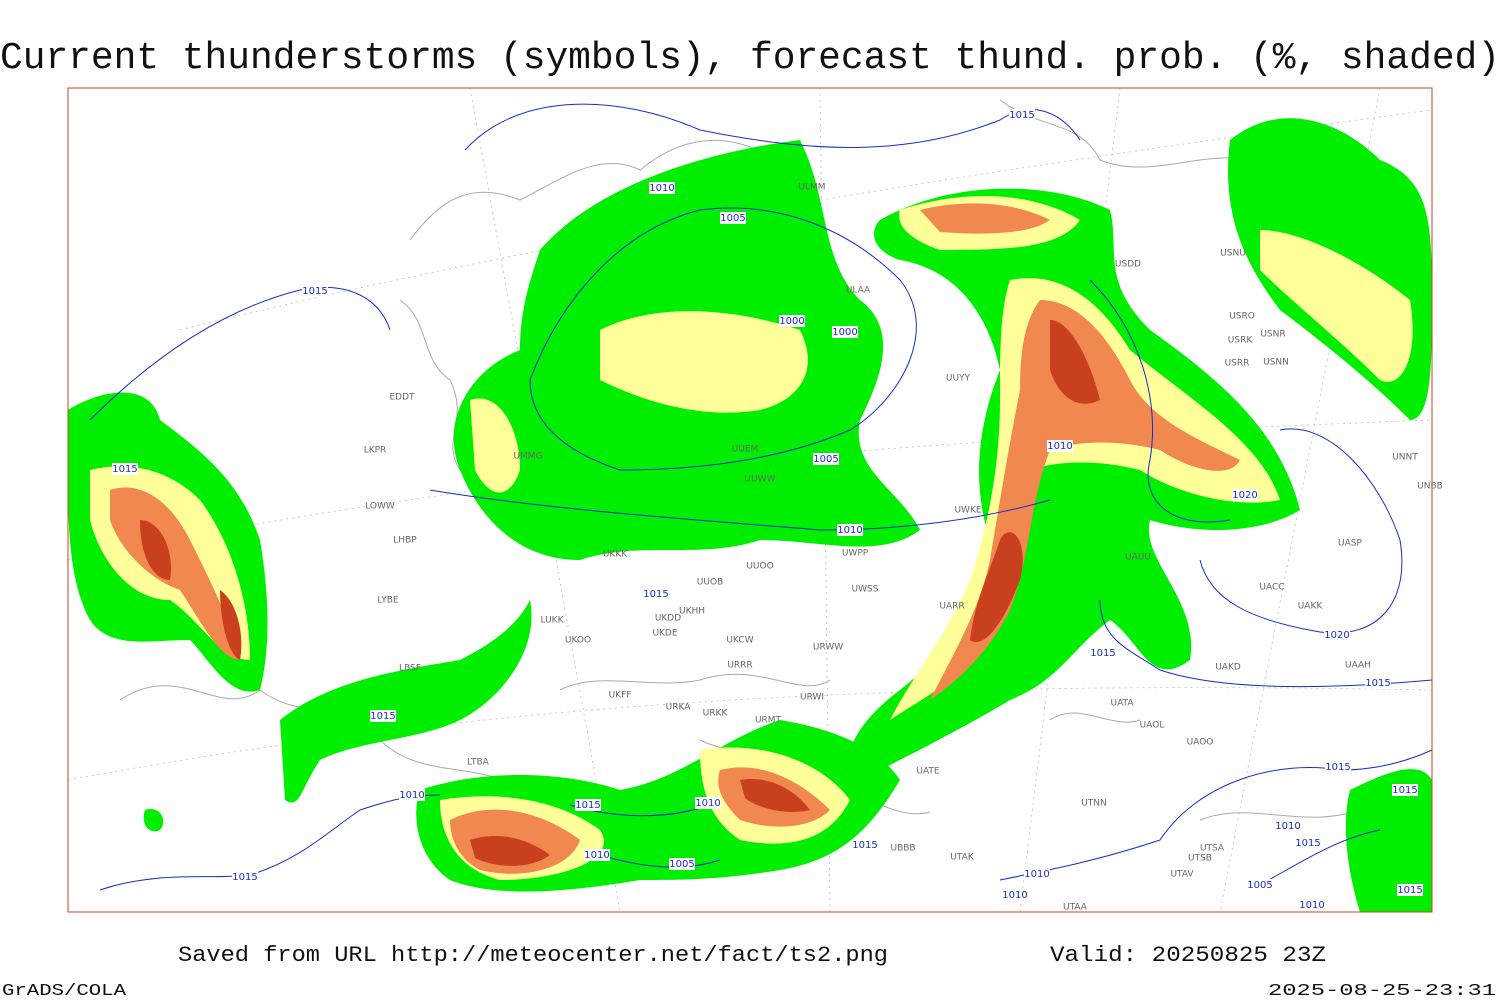 The width and height of the screenshot is (1500, 1000). Describe the element at coordinates (1128, 265) in the screenshot. I see `station-label: USDD` at that location.